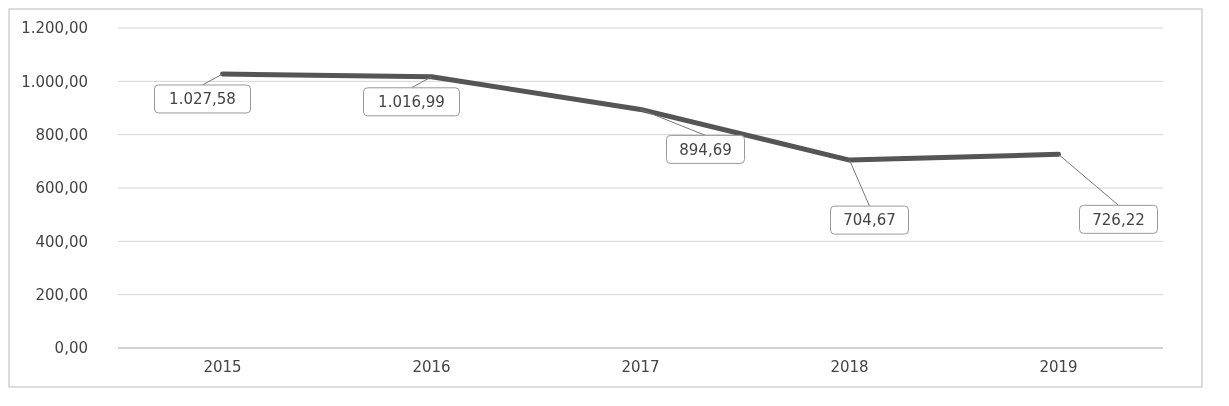 The height and width of the screenshot is (406, 1229). What do you see at coordinates (61, 188) in the screenshot?
I see `y-tick-label: 600,00` at bounding box center [61, 188].